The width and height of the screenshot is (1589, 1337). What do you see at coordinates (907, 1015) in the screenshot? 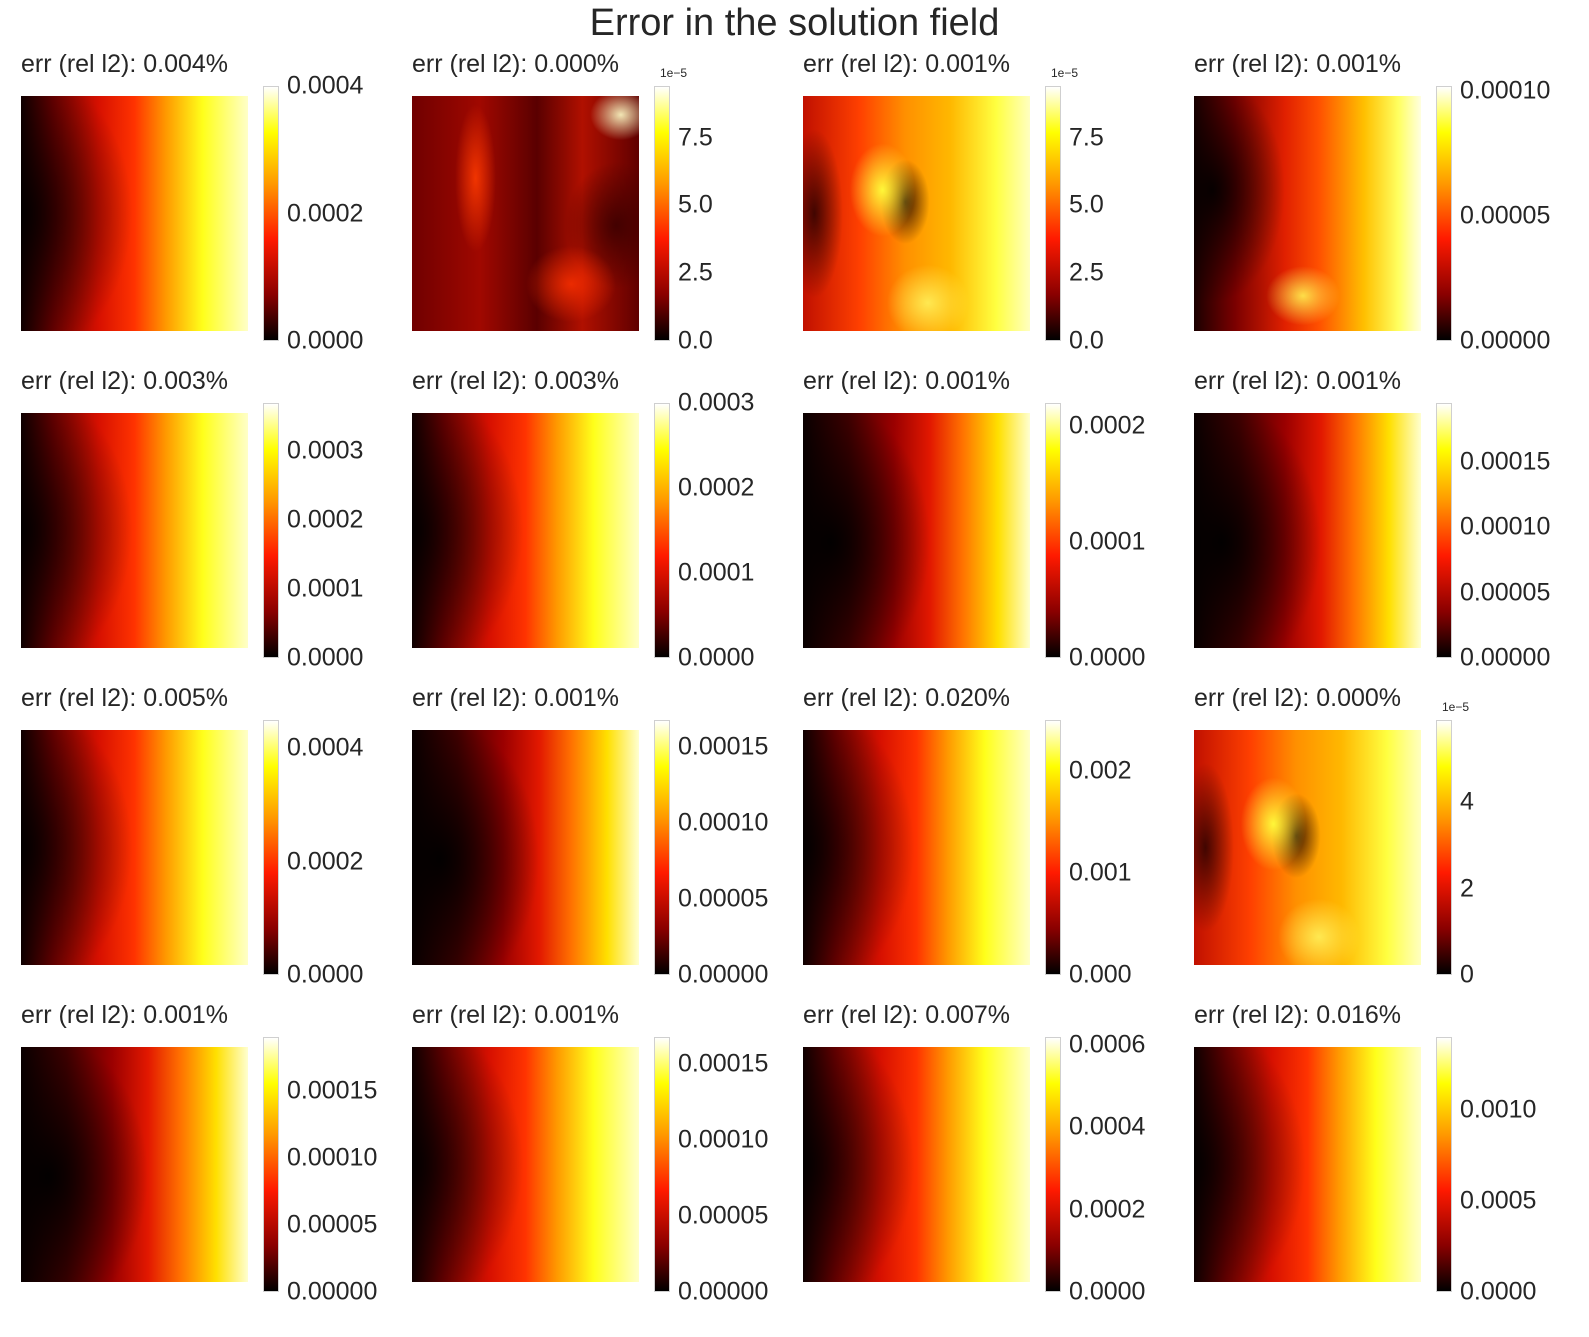
I see `subplot-title: err (rel l2): 0.007%` at bounding box center [907, 1015].